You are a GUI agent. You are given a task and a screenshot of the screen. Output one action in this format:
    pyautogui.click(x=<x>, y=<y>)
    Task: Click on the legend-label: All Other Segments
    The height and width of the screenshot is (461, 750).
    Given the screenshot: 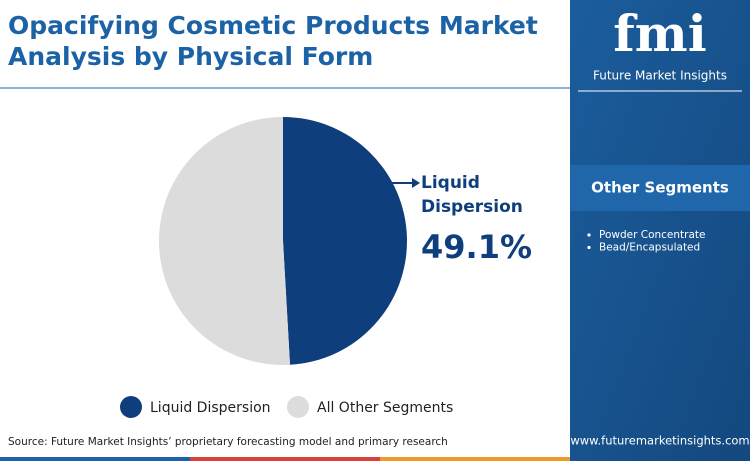 What is the action you would take?
    pyautogui.click(x=385, y=408)
    